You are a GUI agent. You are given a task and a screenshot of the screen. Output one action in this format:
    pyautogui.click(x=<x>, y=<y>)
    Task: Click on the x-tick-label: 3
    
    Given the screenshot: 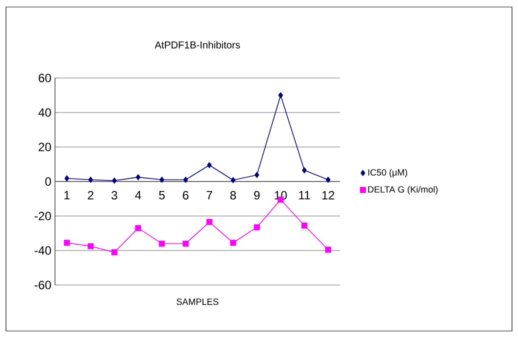 What is the action you would take?
    pyautogui.click(x=114, y=195)
    